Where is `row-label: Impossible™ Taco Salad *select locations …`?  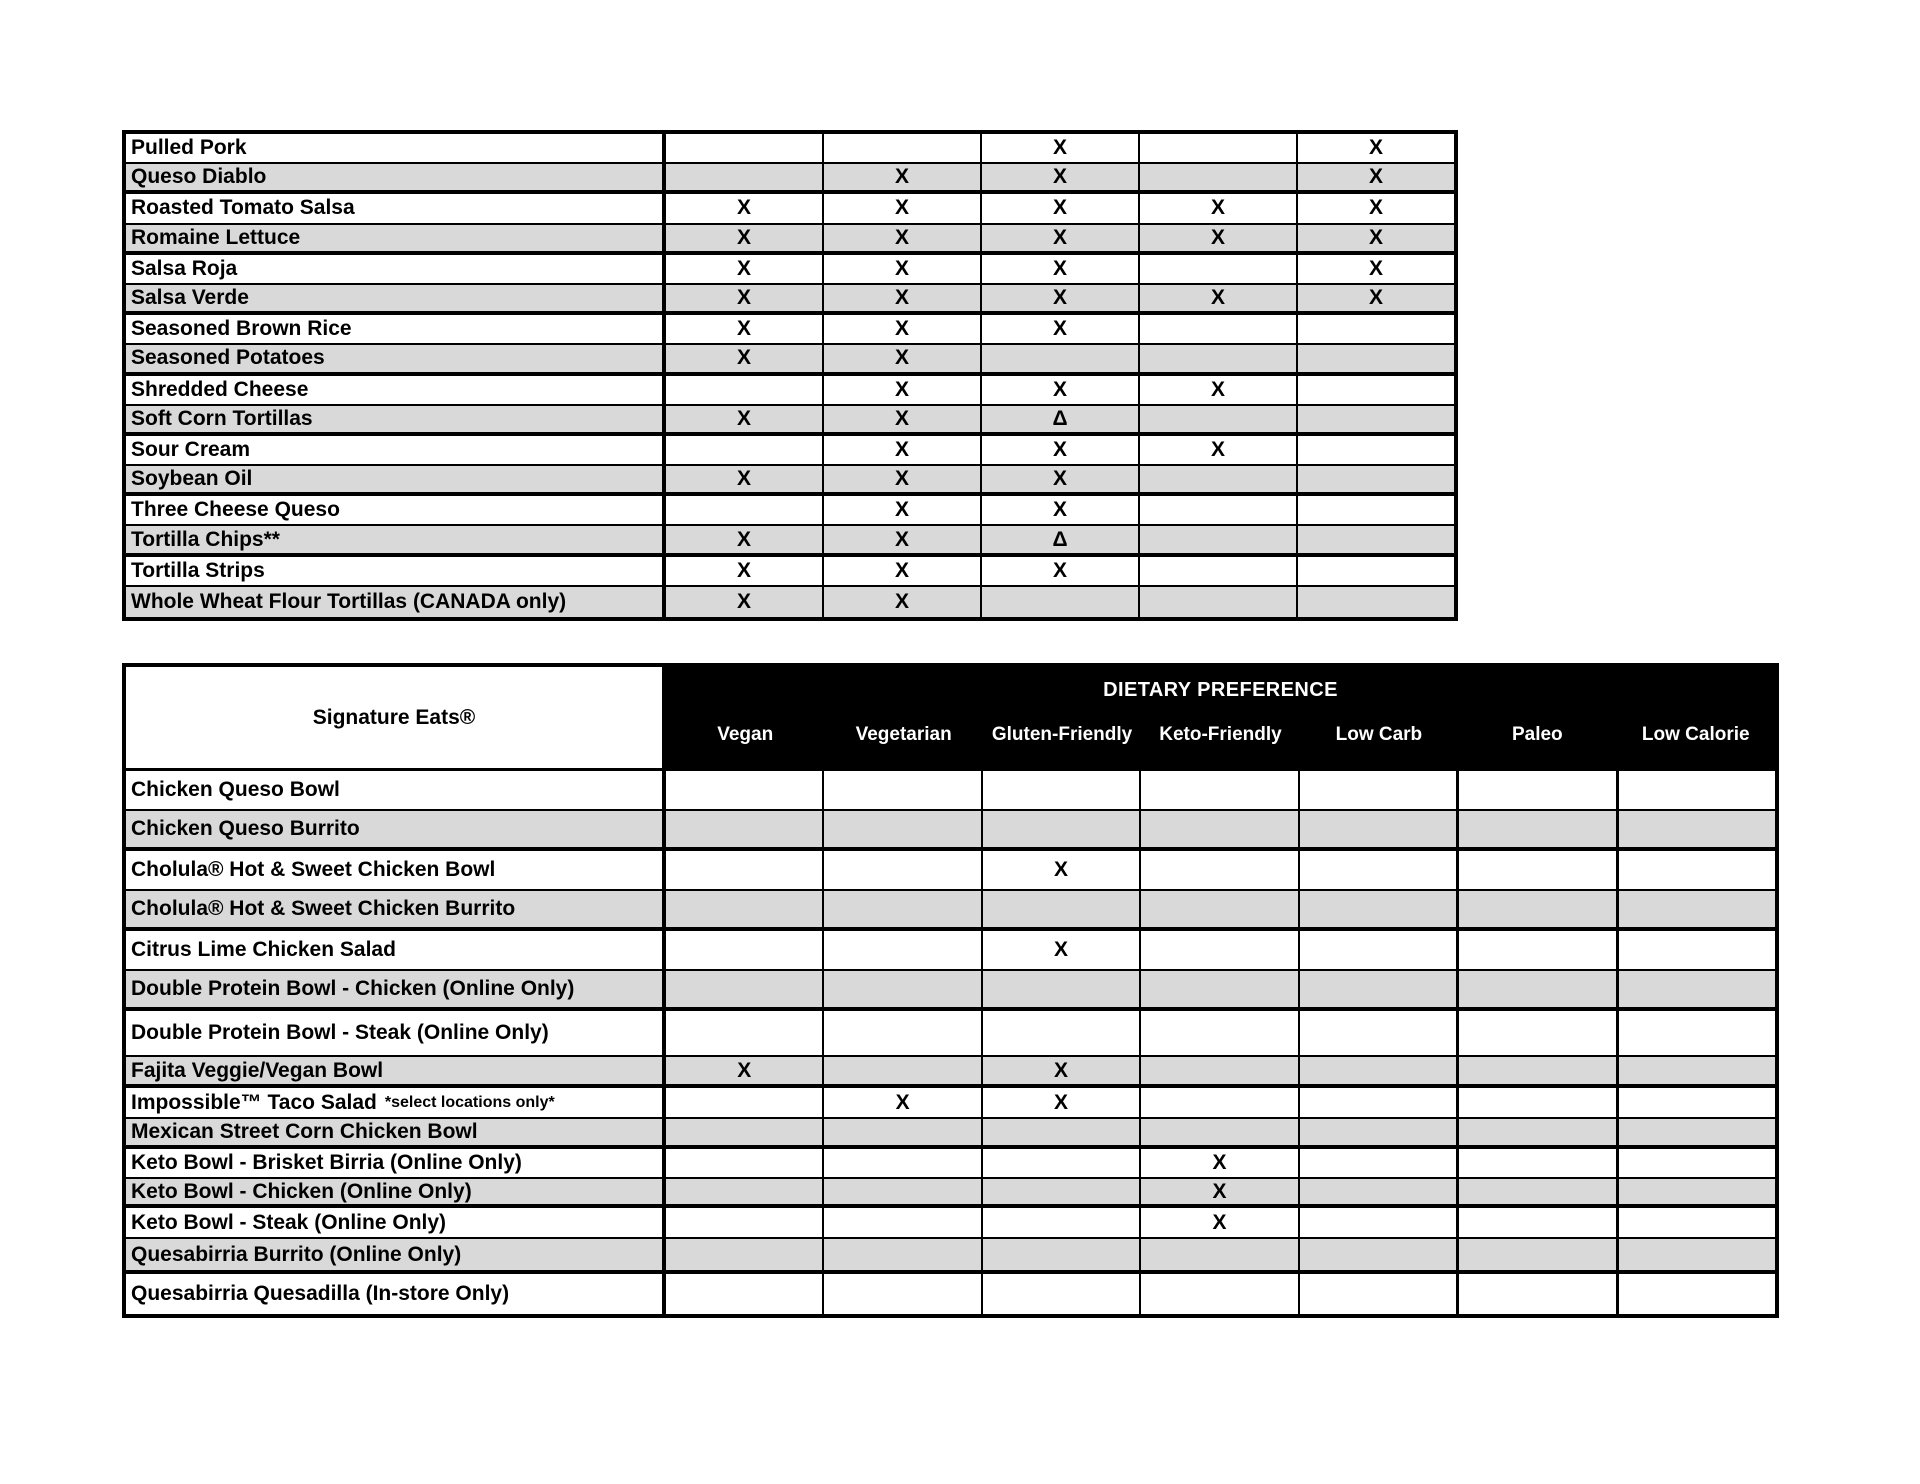
row-label: Impossible™ Taco Salad *select locations … is located at coordinates (396, 1102).